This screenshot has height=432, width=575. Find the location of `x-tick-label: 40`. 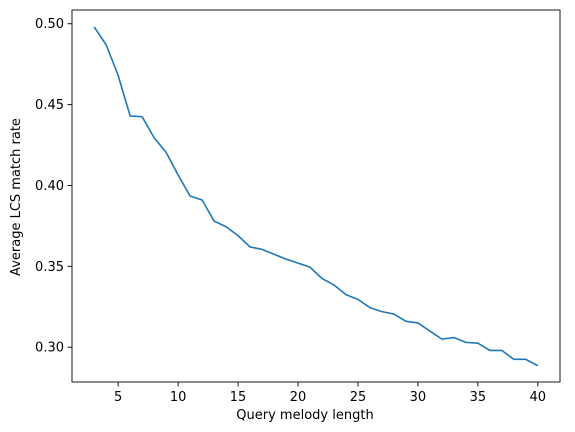

x-tick-label: 40 is located at coordinates (538, 397).